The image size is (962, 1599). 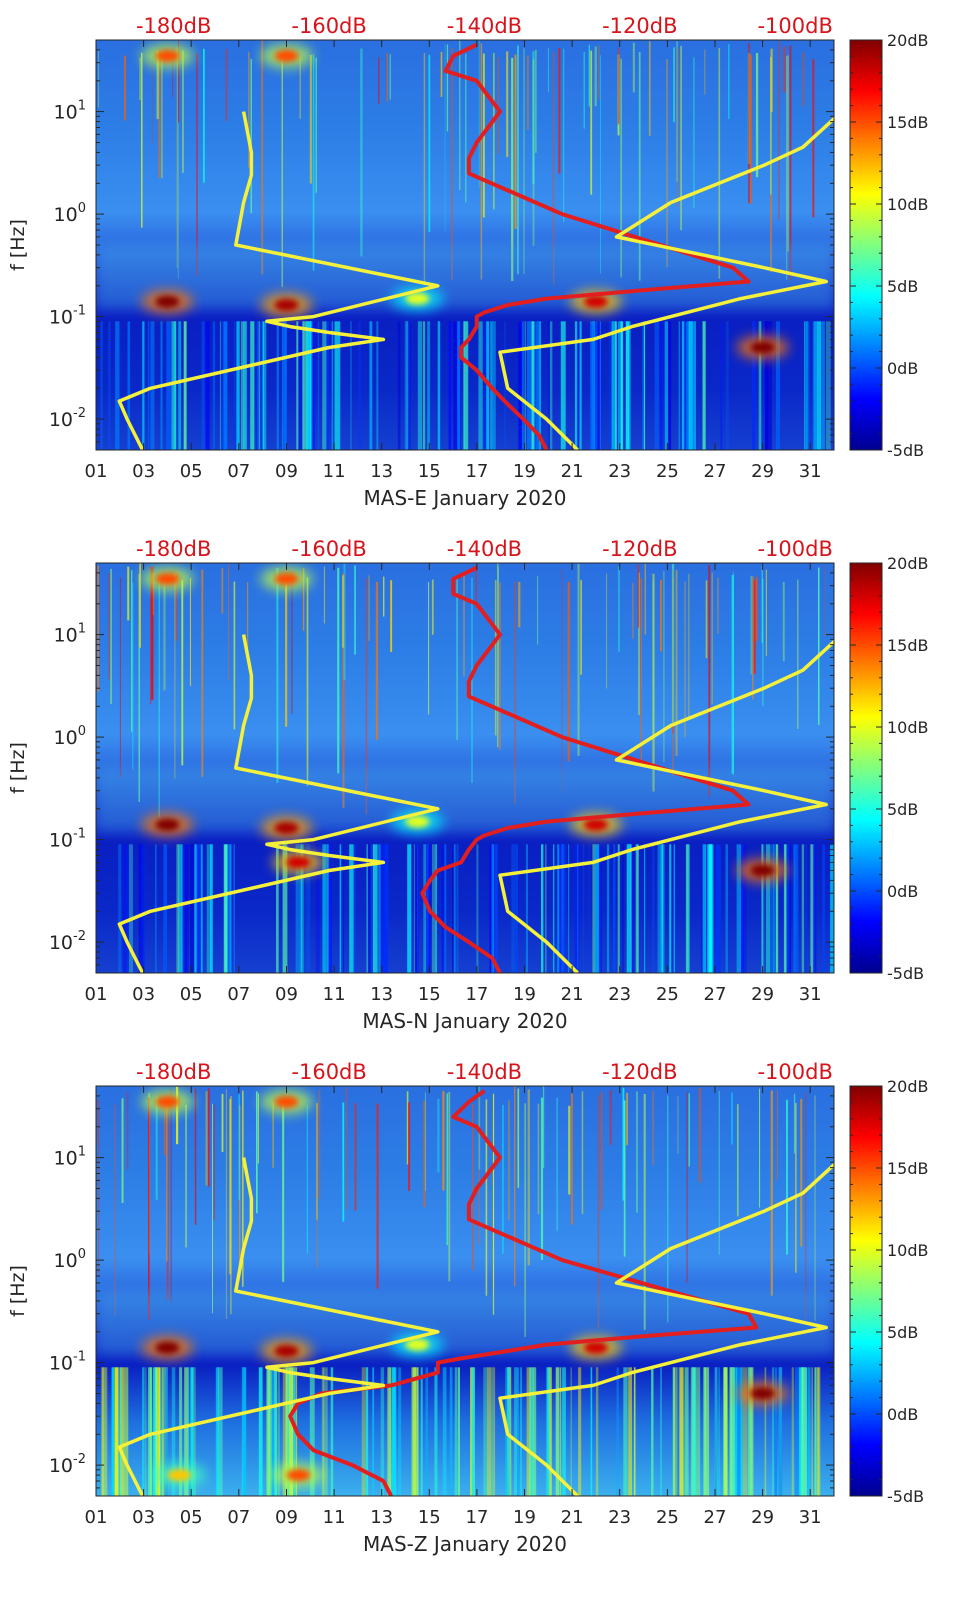 I want to click on x-tick-label: 01, so click(x=96, y=1517).